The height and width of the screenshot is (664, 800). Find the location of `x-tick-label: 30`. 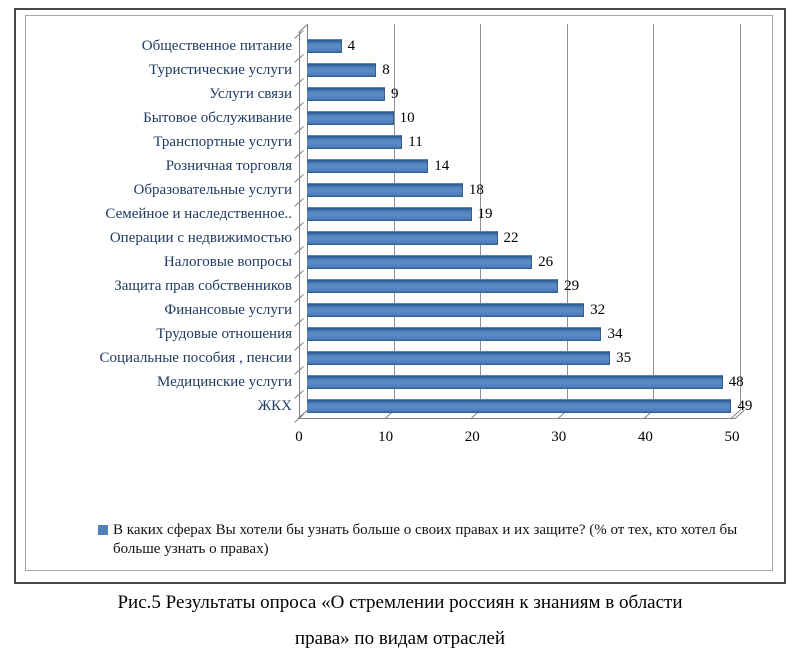

x-tick-label: 30 is located at coordinates (559, 437).